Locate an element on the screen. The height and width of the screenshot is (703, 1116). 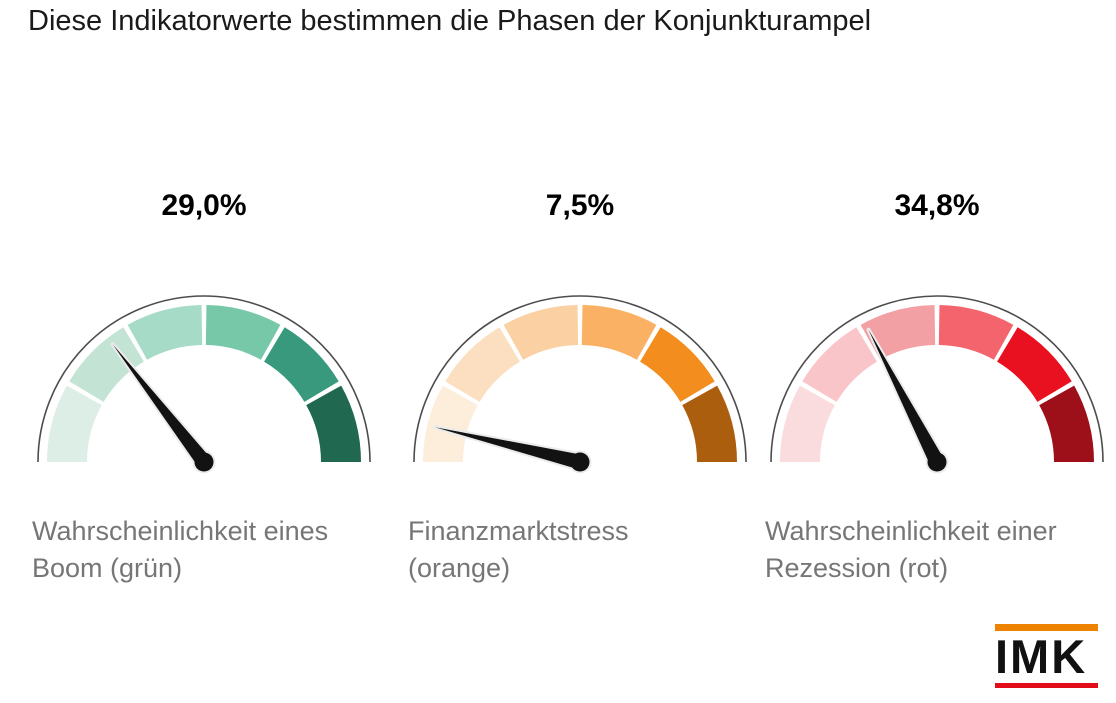
gauge-caption-line: Boom (grün) is located at coordinates (107, 568).